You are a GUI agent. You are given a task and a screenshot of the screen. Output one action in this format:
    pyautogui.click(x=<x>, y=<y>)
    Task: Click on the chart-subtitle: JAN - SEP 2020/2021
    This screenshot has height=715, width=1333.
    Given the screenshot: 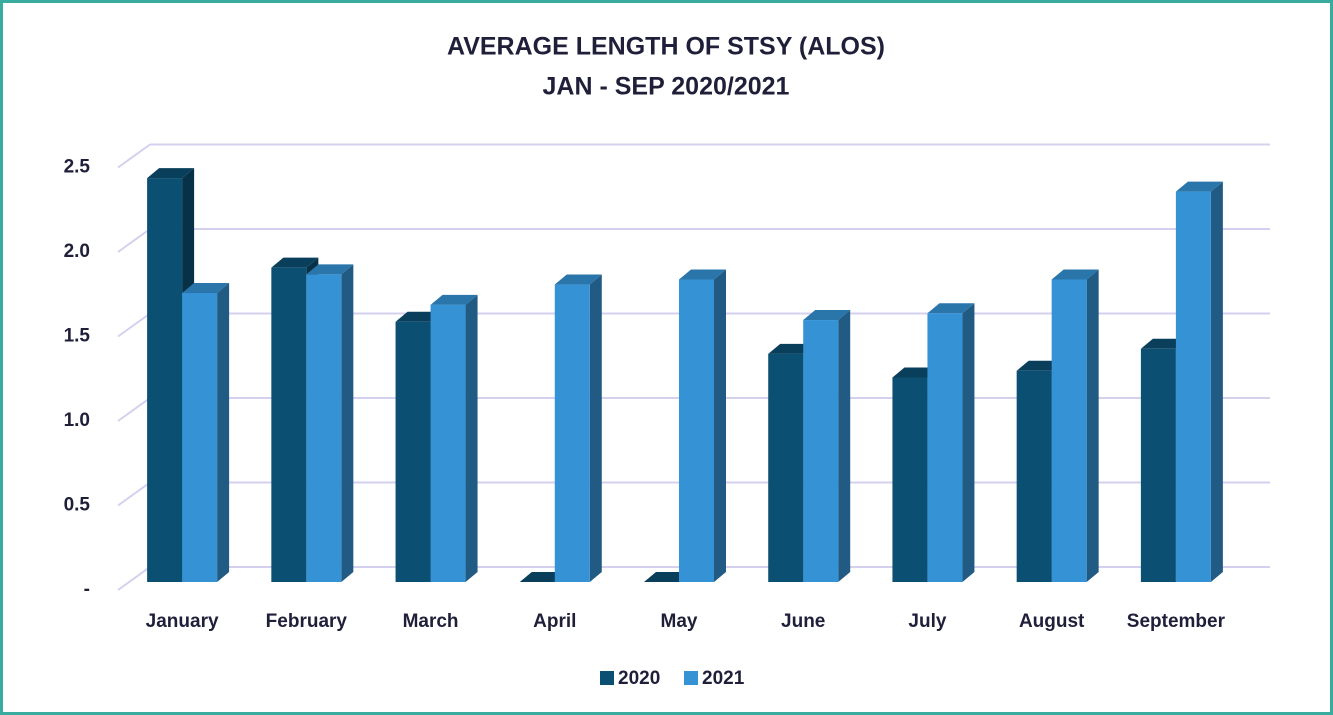 What is the action you would take?
    pyautogui.click(x=666, y=87)
    